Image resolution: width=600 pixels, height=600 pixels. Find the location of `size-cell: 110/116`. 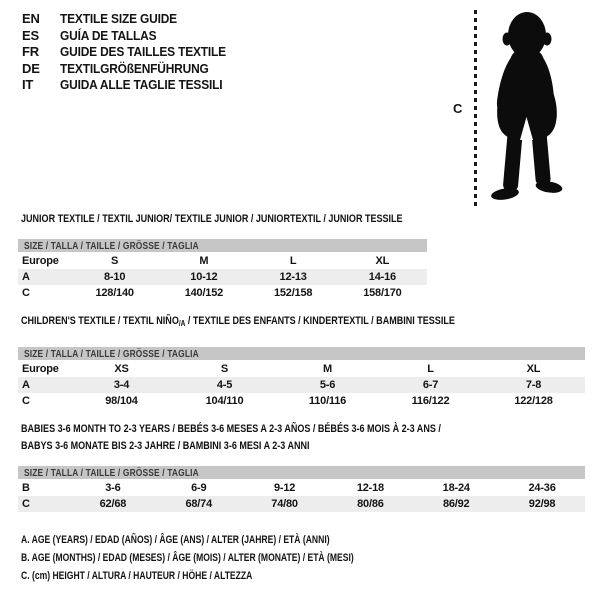

size-cell: 110/116 is located at coordinates (327, 401).